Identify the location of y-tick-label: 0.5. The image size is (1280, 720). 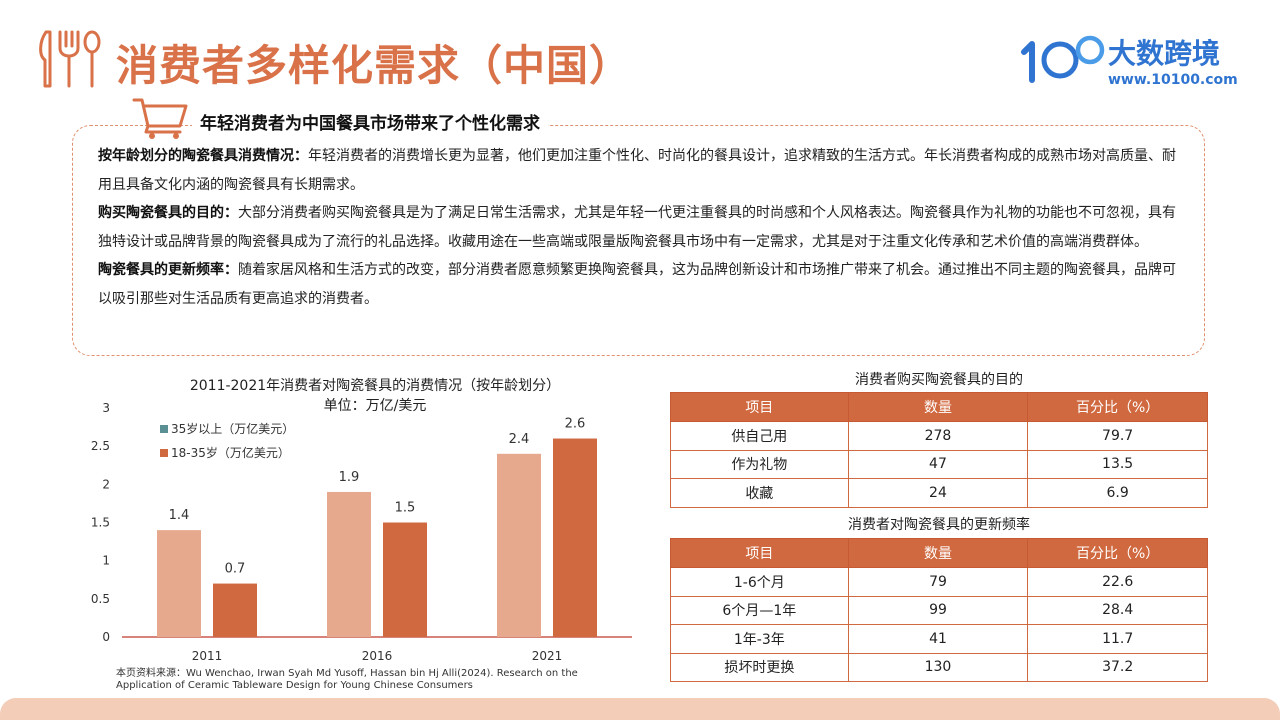
(100, 599).